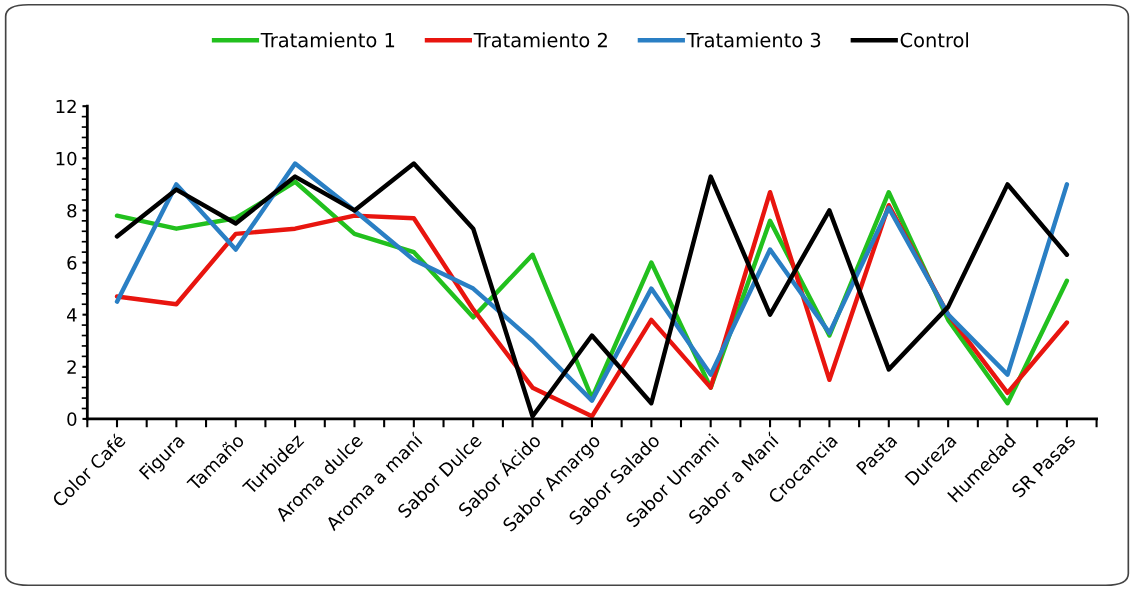 The height and width of the screenshot is (590, 1134). Describe the element at coordinates (327, 40) in the screenshot. I see `legend-label: Tratamiento 1` at that location.